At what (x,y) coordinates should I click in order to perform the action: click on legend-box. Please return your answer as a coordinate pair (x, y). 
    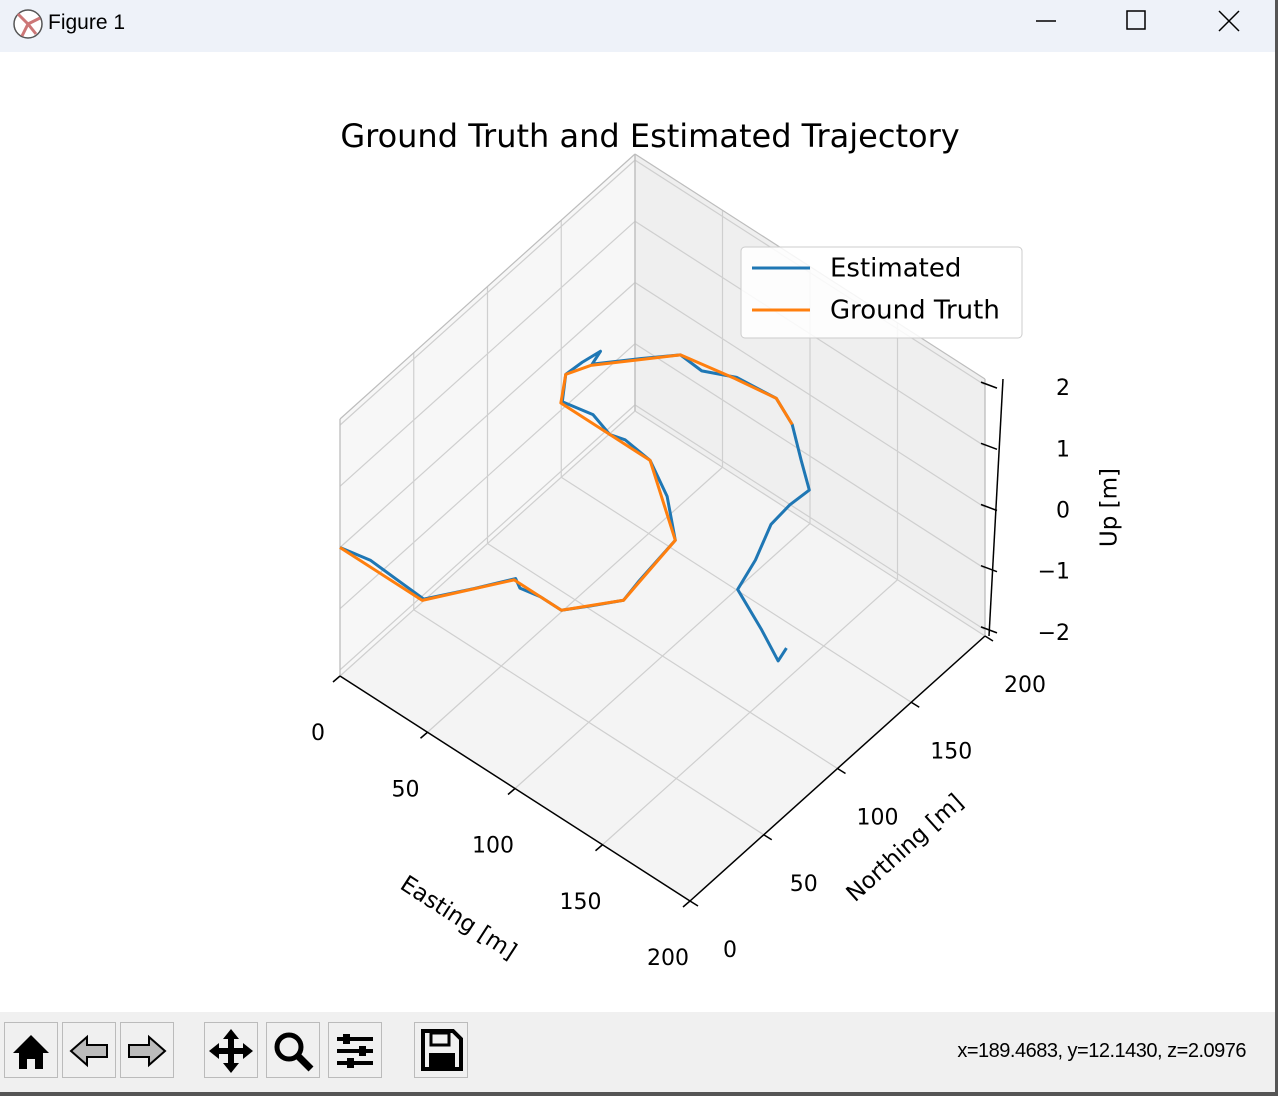
    Looking at the image, I should click on (881, 292).